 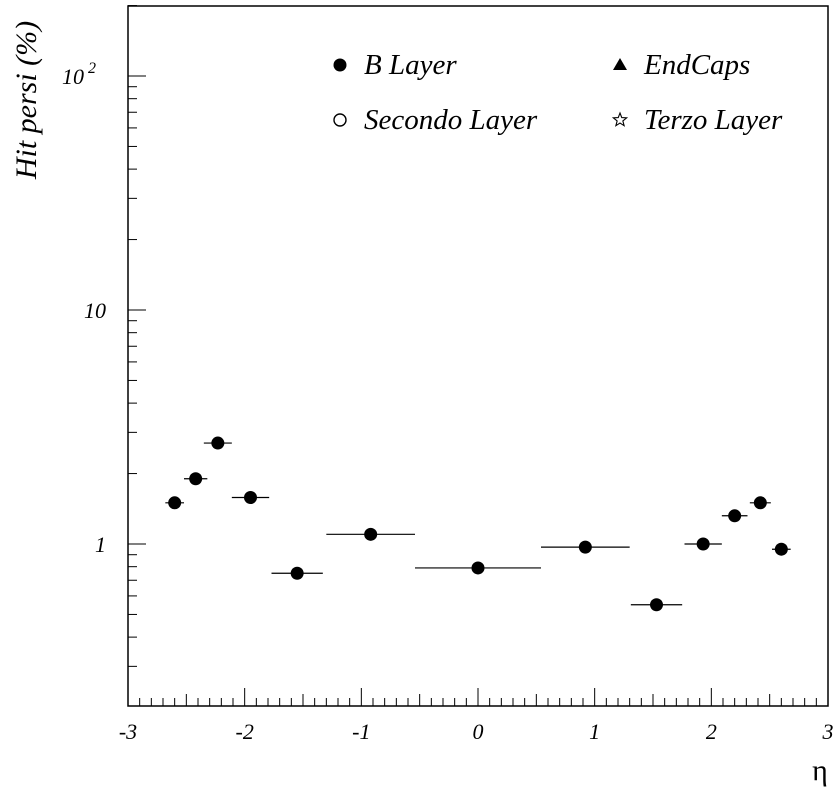 What do you see at coordinates (711, 731) in the screenshot?
I see `x-tick-label: 2` at bounding box center [711, 731].